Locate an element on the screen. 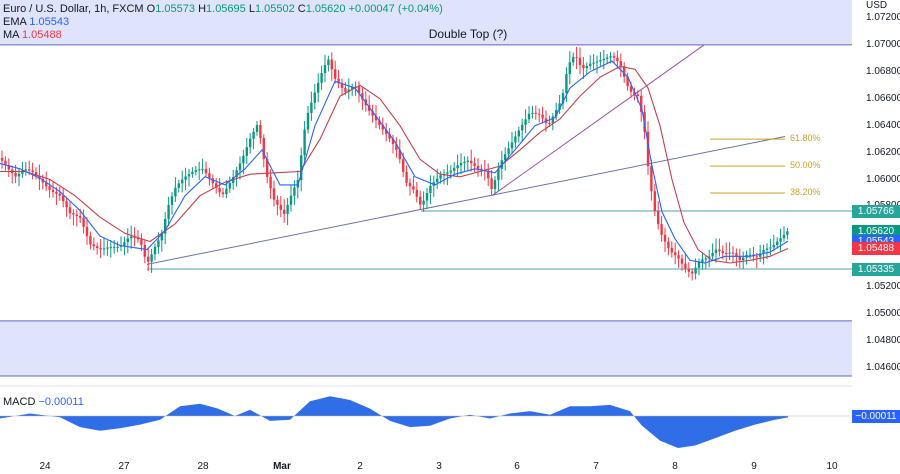  macd-pane is located at coordinates (426, 422).